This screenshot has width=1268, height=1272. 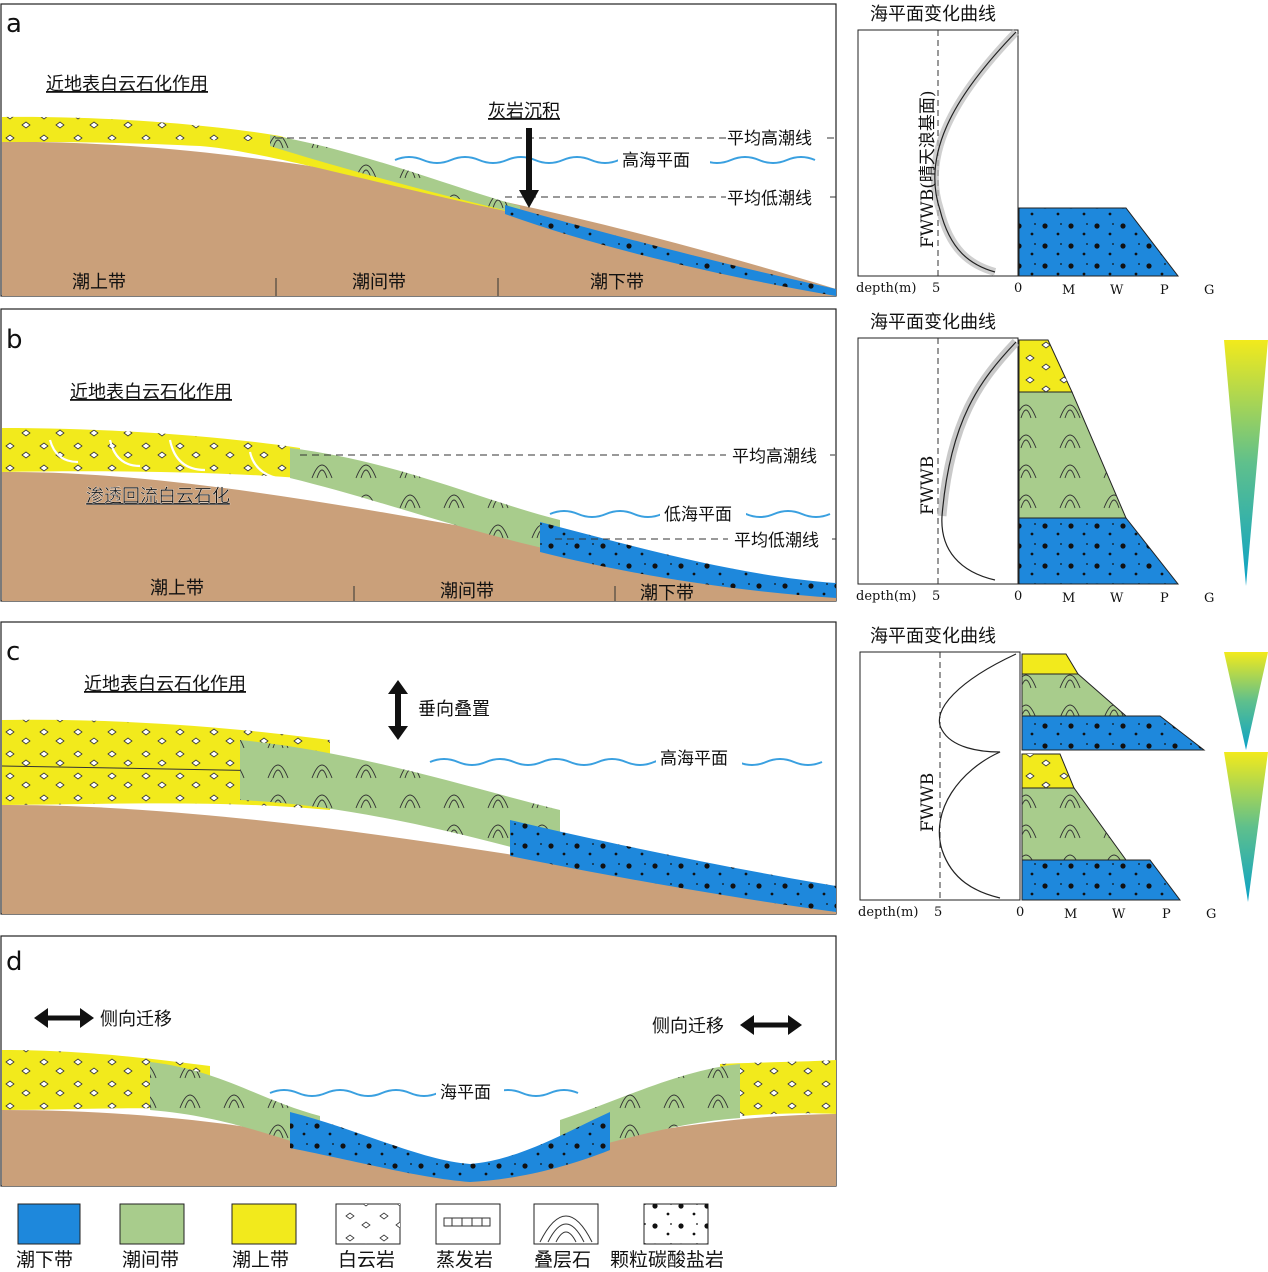 I want to click on legend-label: 蒸发岩, so click(x=464, y=1260).